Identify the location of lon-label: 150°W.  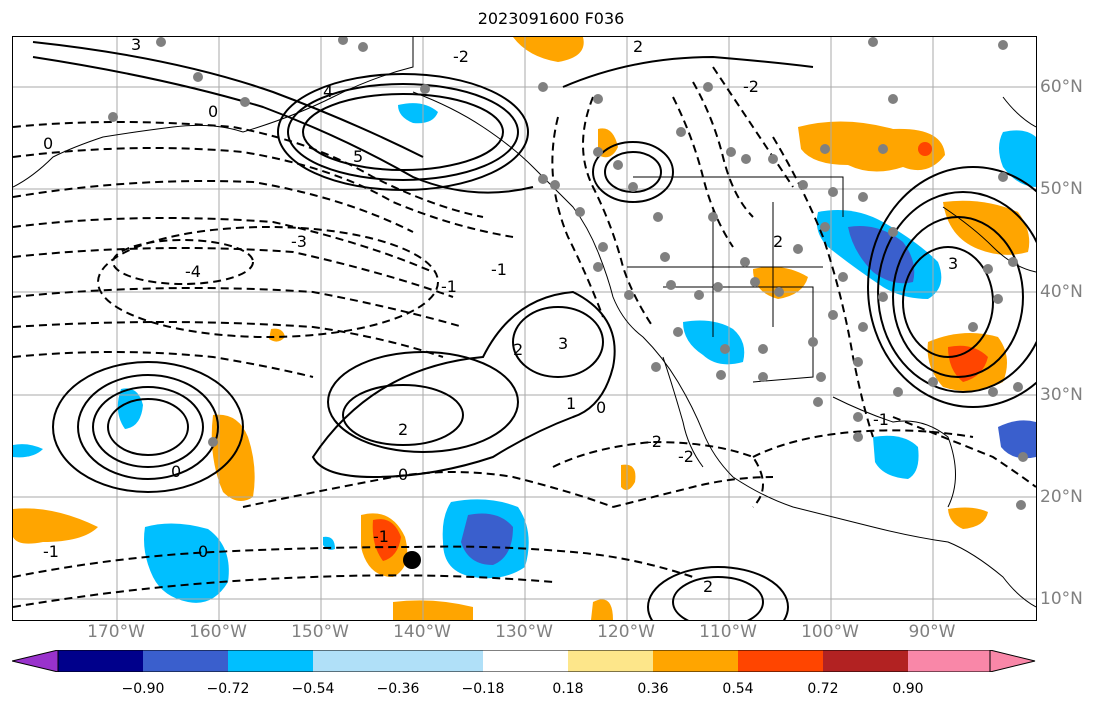
(320, 632).